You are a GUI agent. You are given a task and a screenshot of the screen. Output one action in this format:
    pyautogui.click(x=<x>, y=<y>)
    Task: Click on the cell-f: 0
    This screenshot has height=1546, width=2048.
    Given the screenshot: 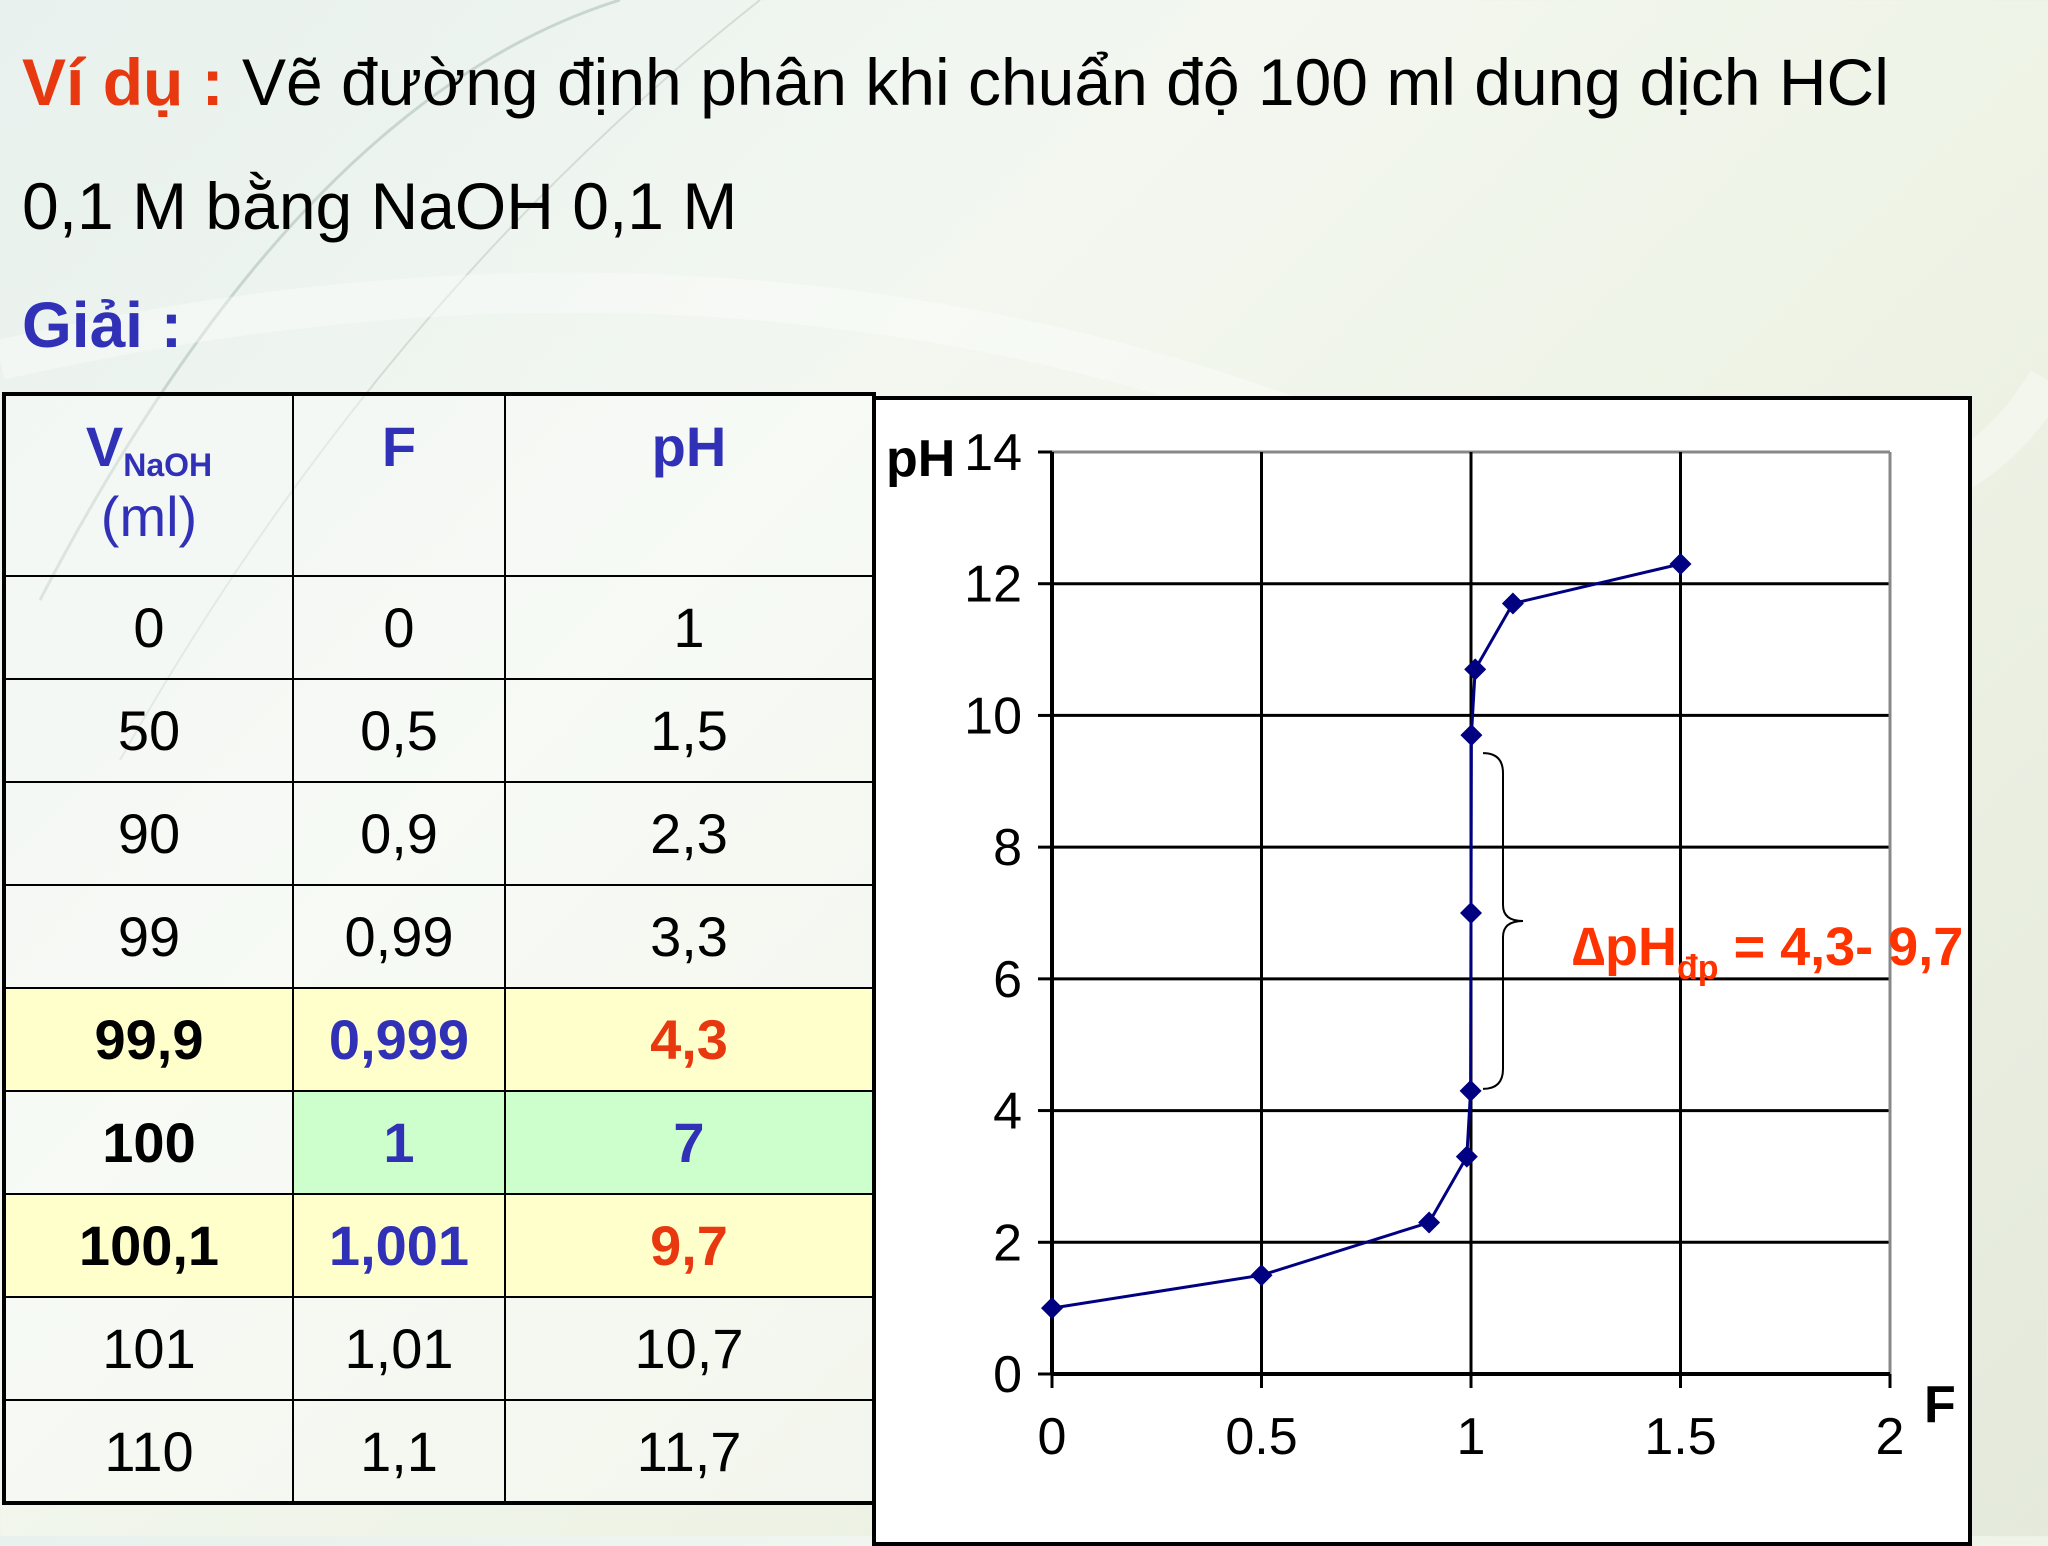 What is the action you would take?
    pyautogui.click(x=399, y=627)
    